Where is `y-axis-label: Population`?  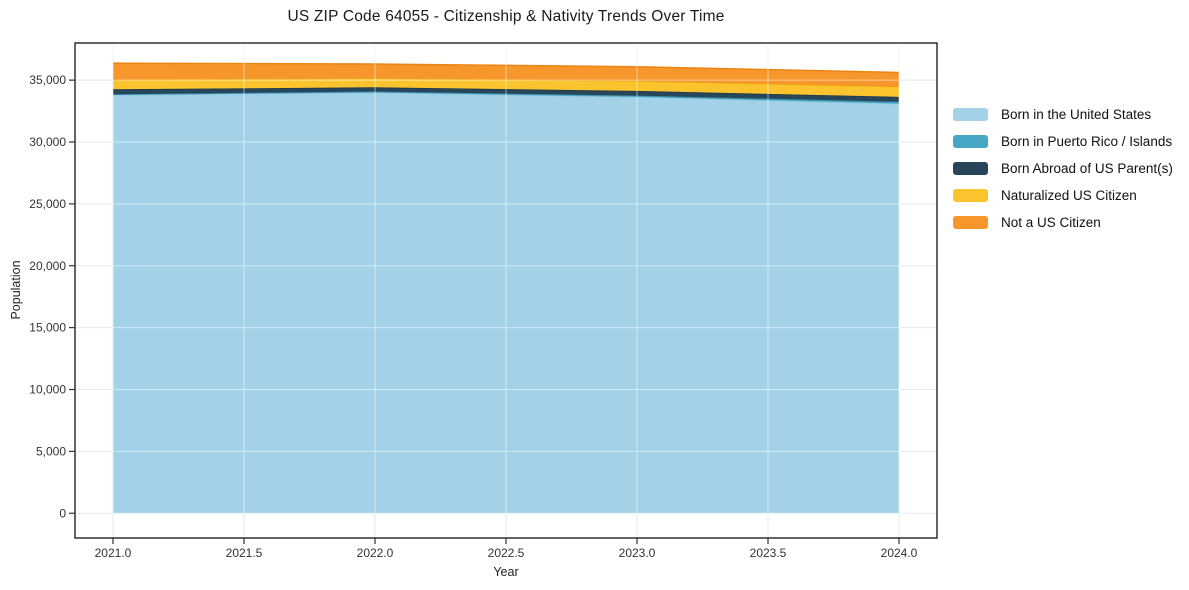 y-axis-label: Population is located at coordinates (16, 290).